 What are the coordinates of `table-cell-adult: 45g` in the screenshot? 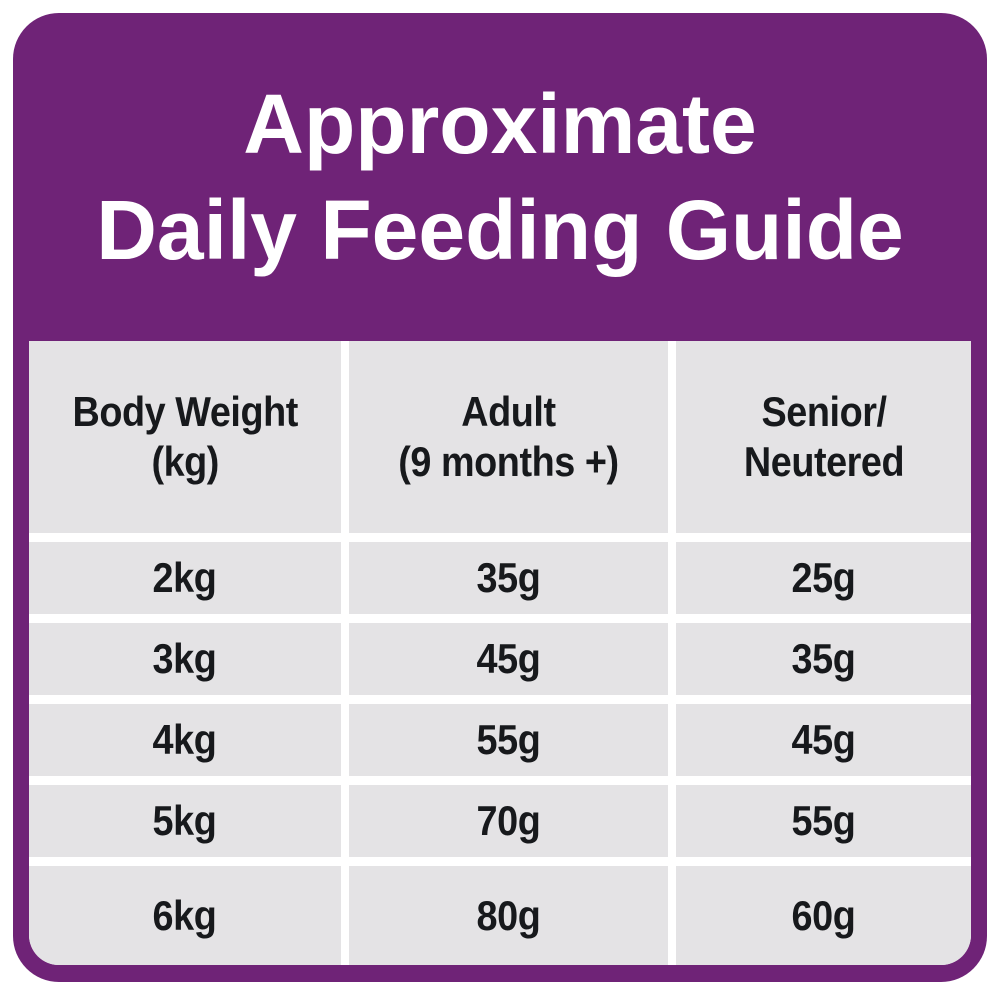 It's located at (508, 659).